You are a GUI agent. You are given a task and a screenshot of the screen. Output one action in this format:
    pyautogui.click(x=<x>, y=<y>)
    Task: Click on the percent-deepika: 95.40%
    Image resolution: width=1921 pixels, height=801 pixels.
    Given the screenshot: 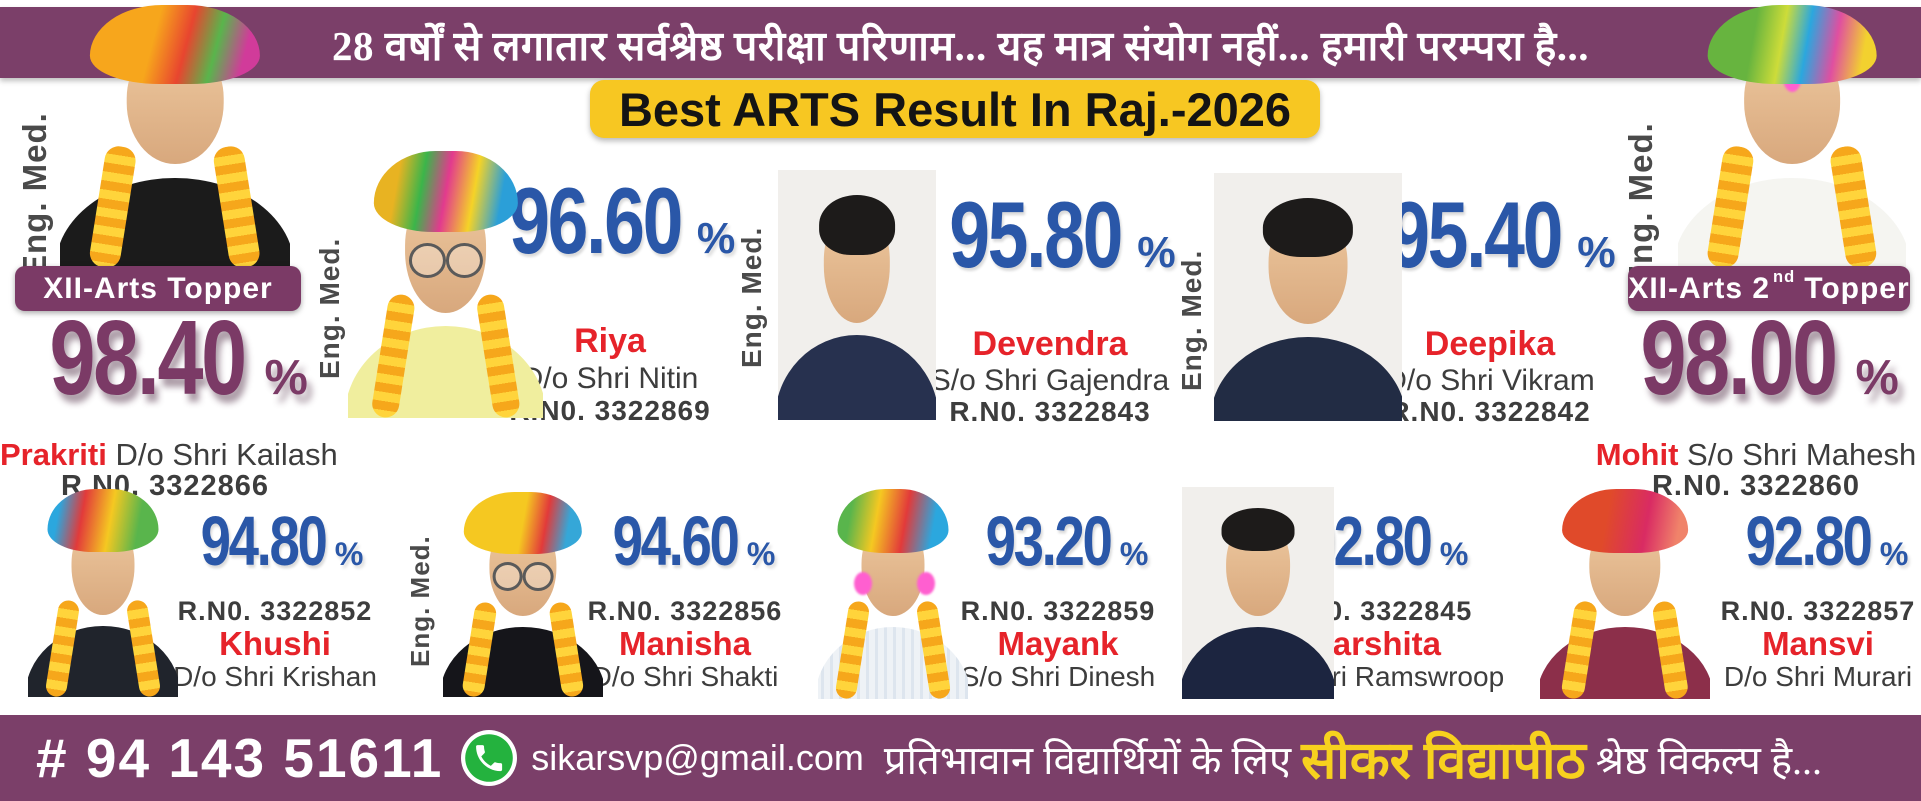 What is the action you would take?
    pyautogui.click(x=1502, y=234)
    